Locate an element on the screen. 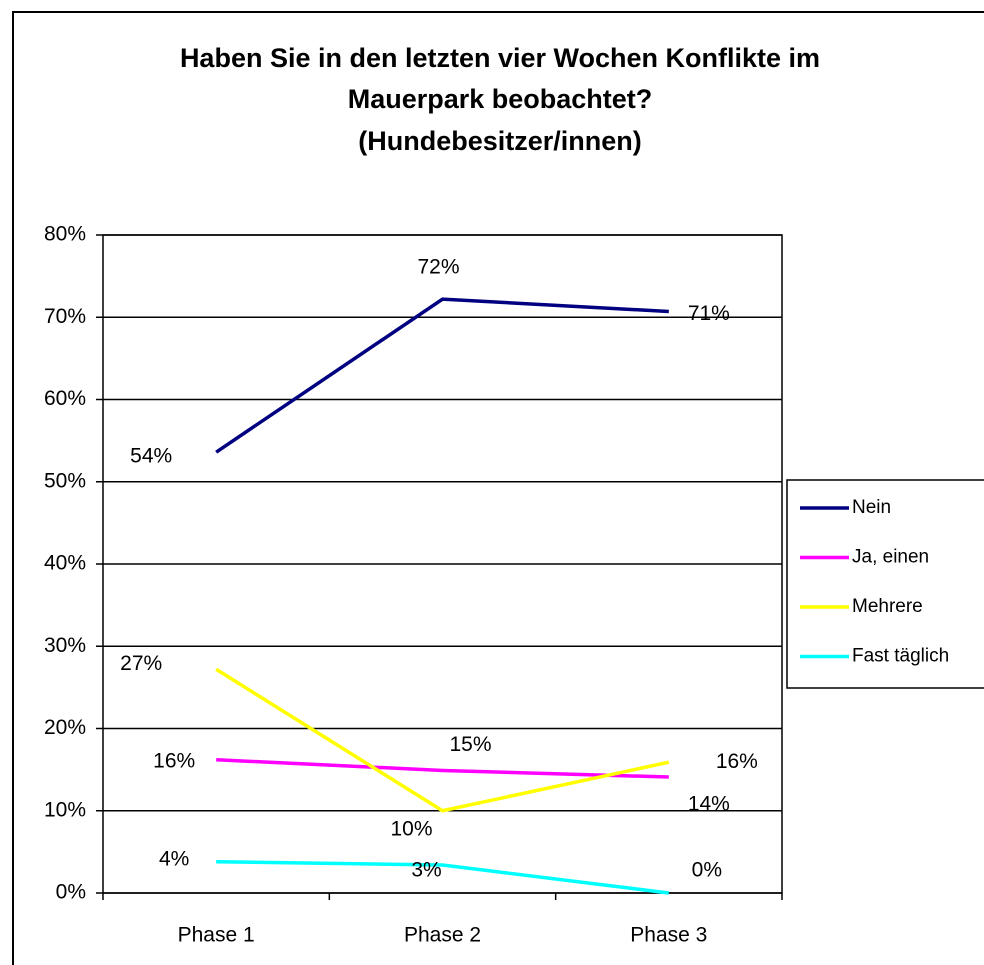 The width and height of the screenshot is (984, 965). y-tick-label: 50% is located at coordinates (65, 480).